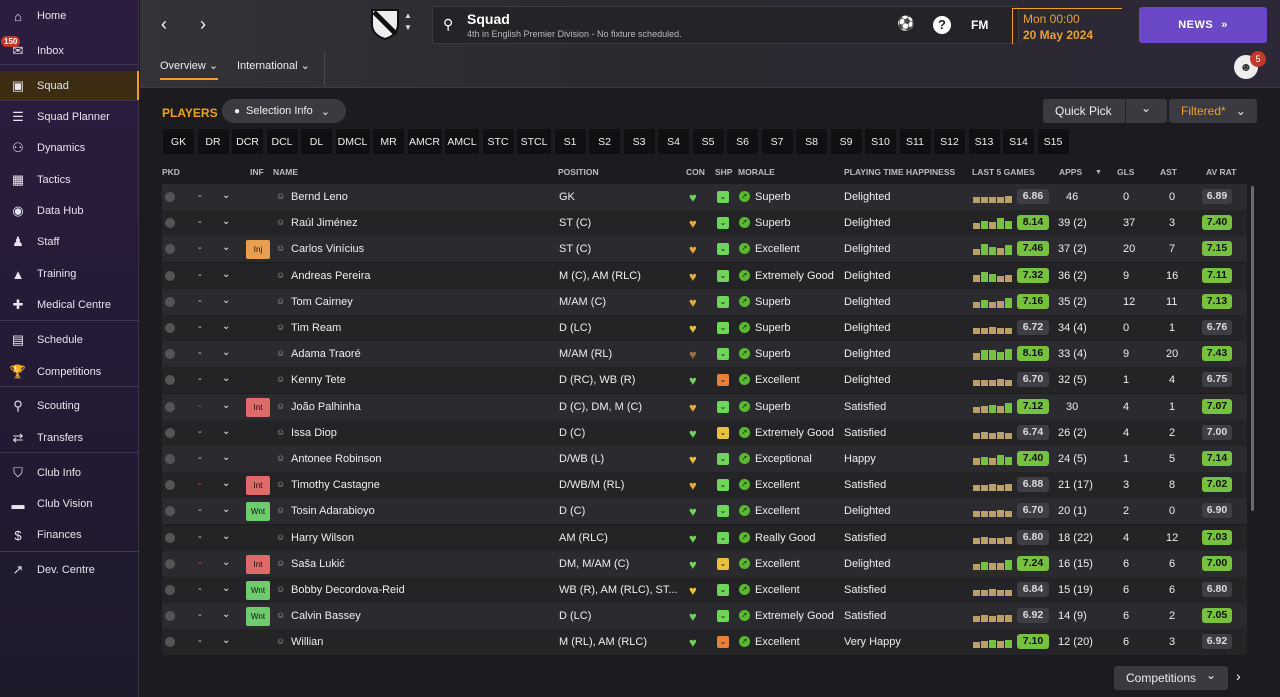 This screenshot has width=1280, height=697. I want to click on tab-overview: Overview ⌄, so click(189, 69).